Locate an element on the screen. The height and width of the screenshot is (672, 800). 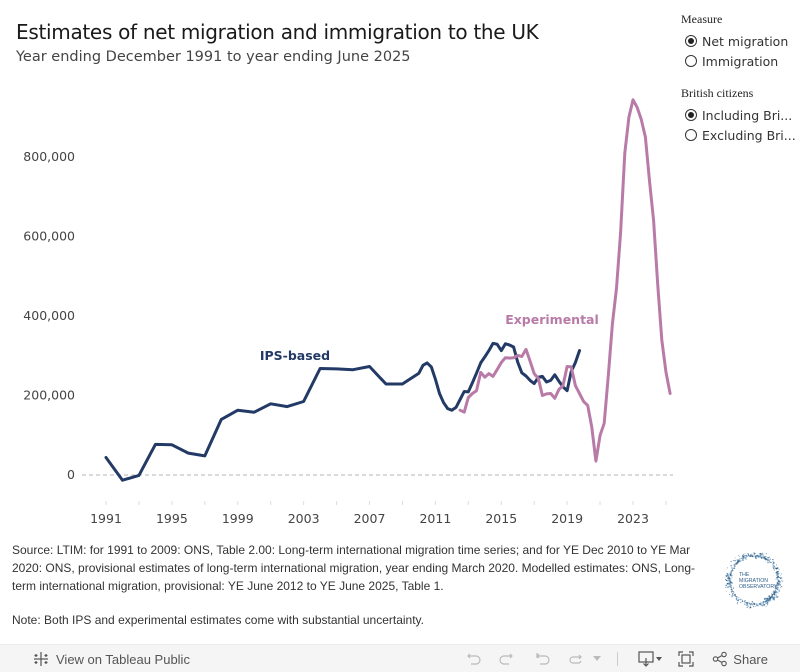
series-line-ips-based is located at coordinates (342, 411).